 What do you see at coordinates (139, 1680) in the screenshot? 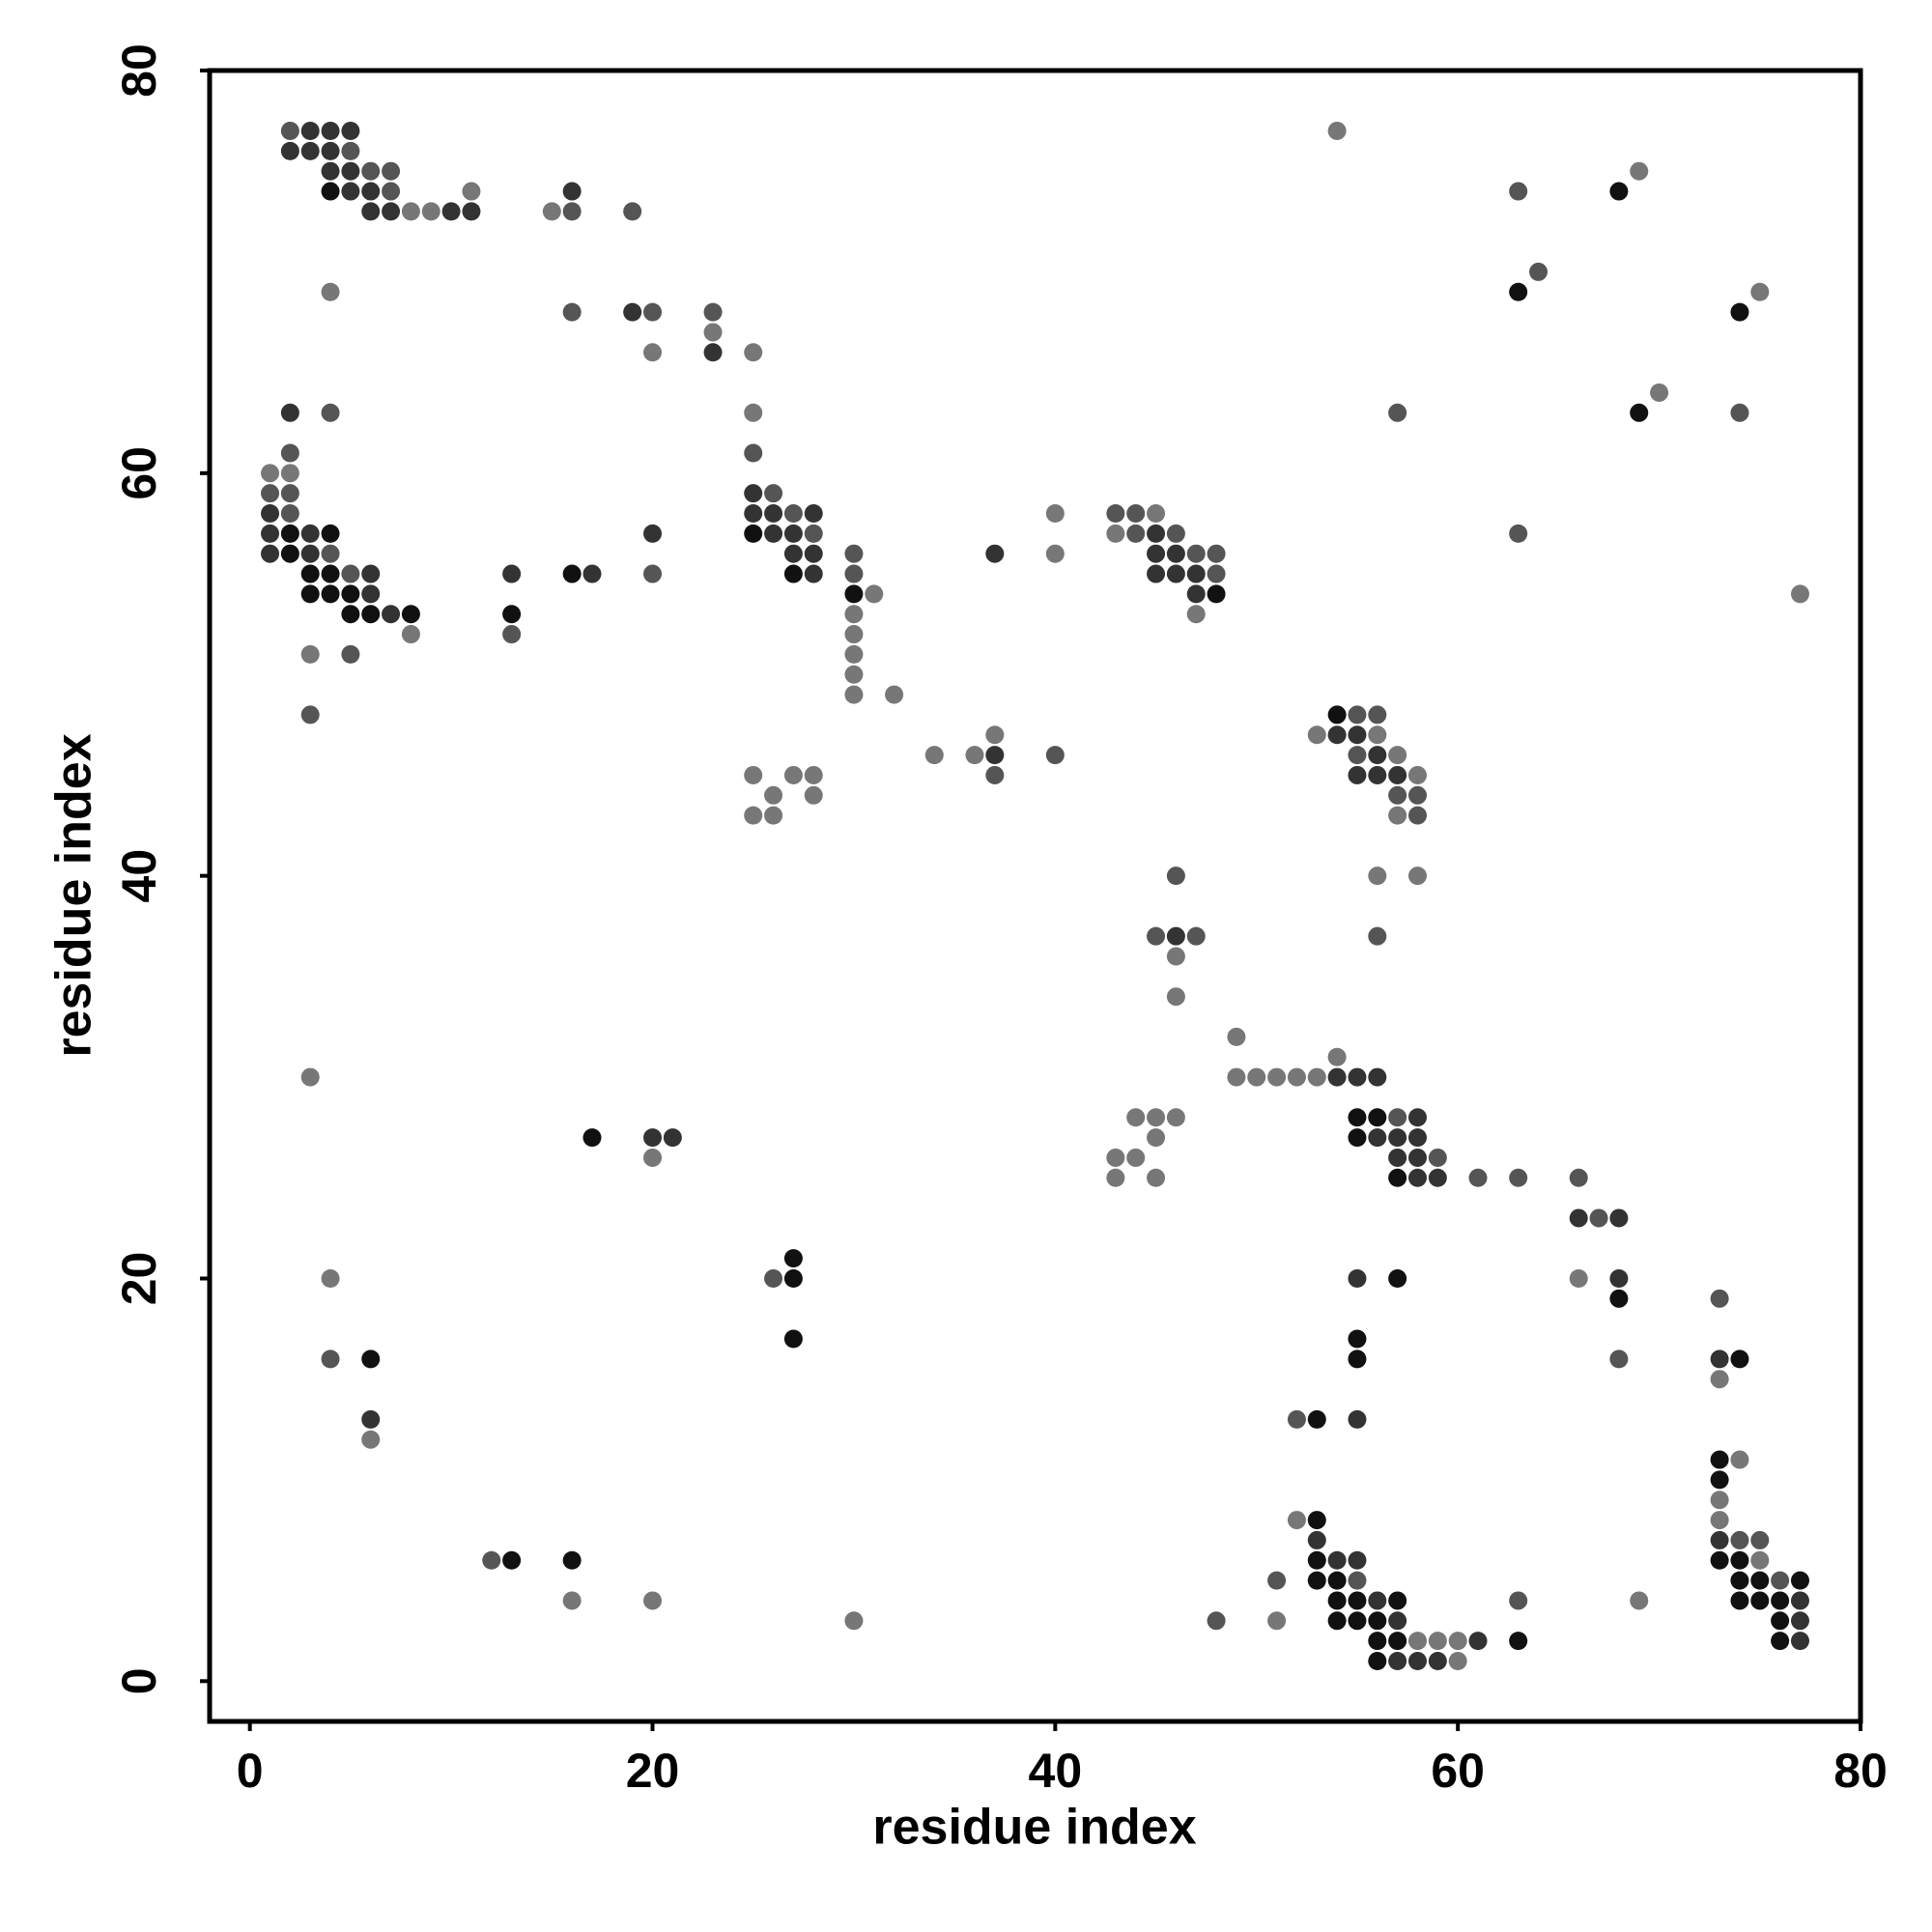
I see `y-tick-label: 0` at bounding box center [139, 1680].